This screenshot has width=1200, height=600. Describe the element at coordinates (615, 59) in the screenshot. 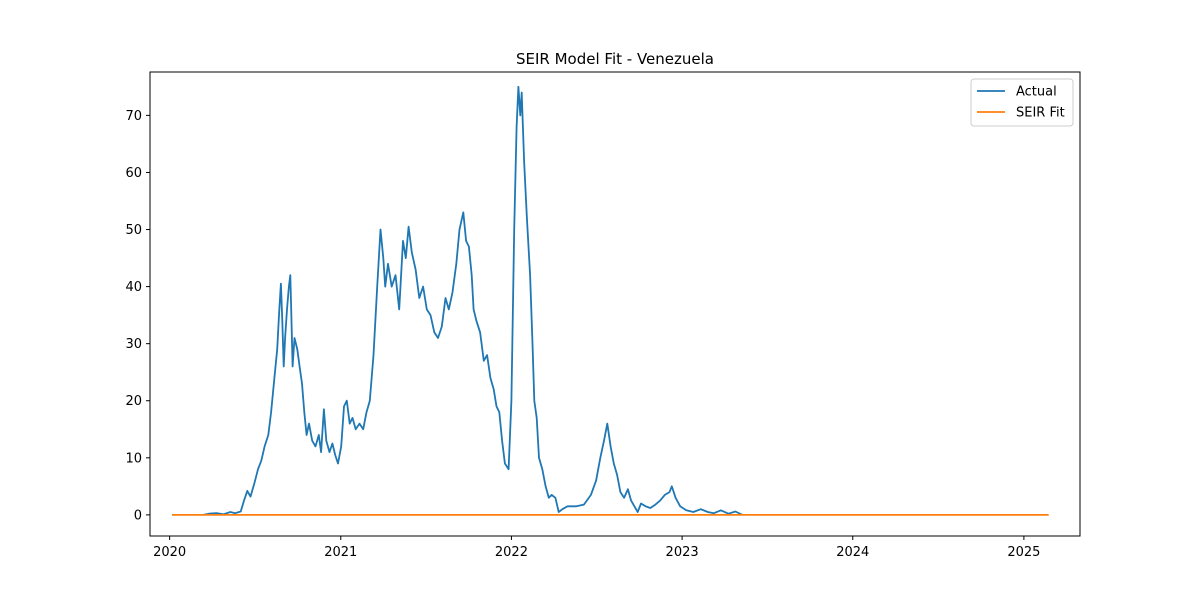

I see `chart-title: SEIR Model Fit - Venezuela` at that location.